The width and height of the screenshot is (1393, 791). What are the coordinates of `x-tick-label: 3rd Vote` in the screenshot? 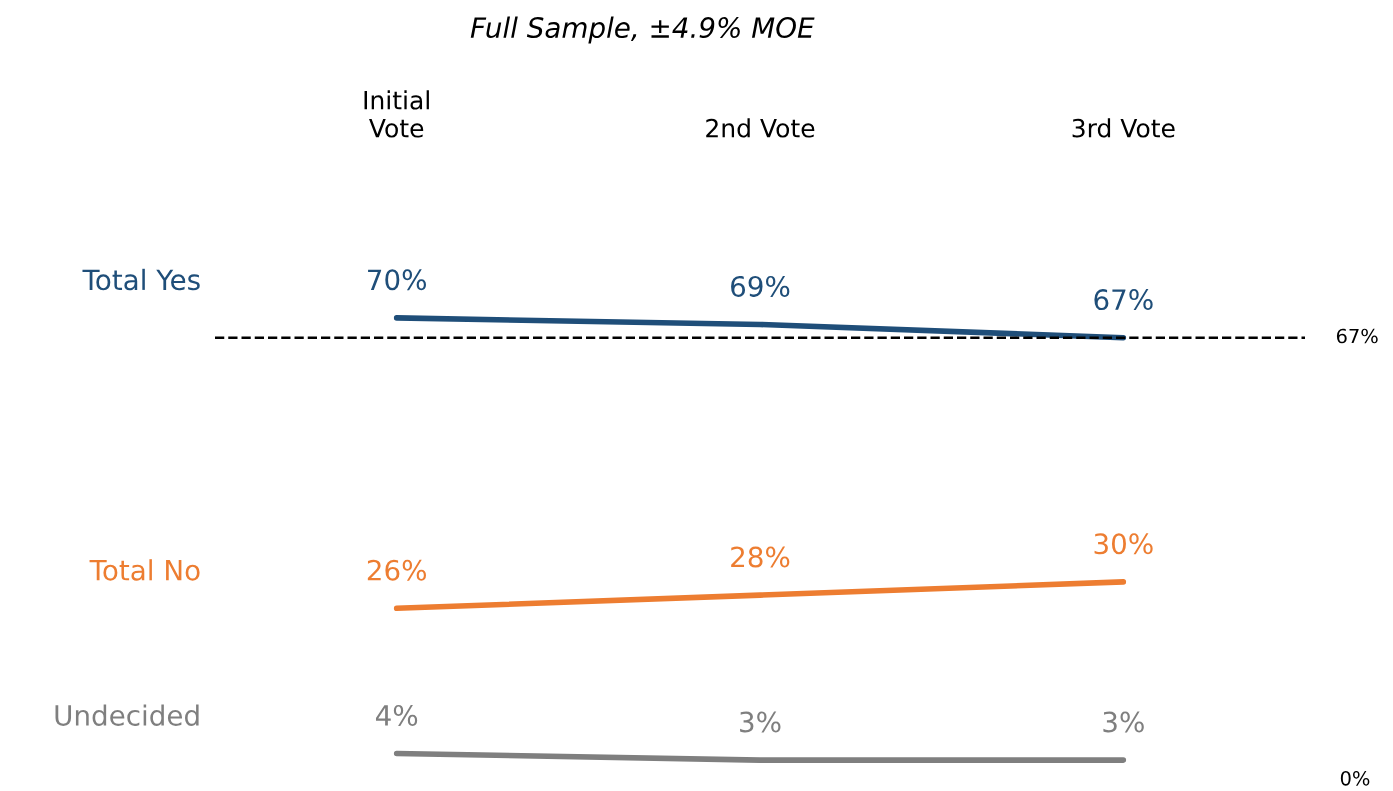 It's located at (1123, 128).